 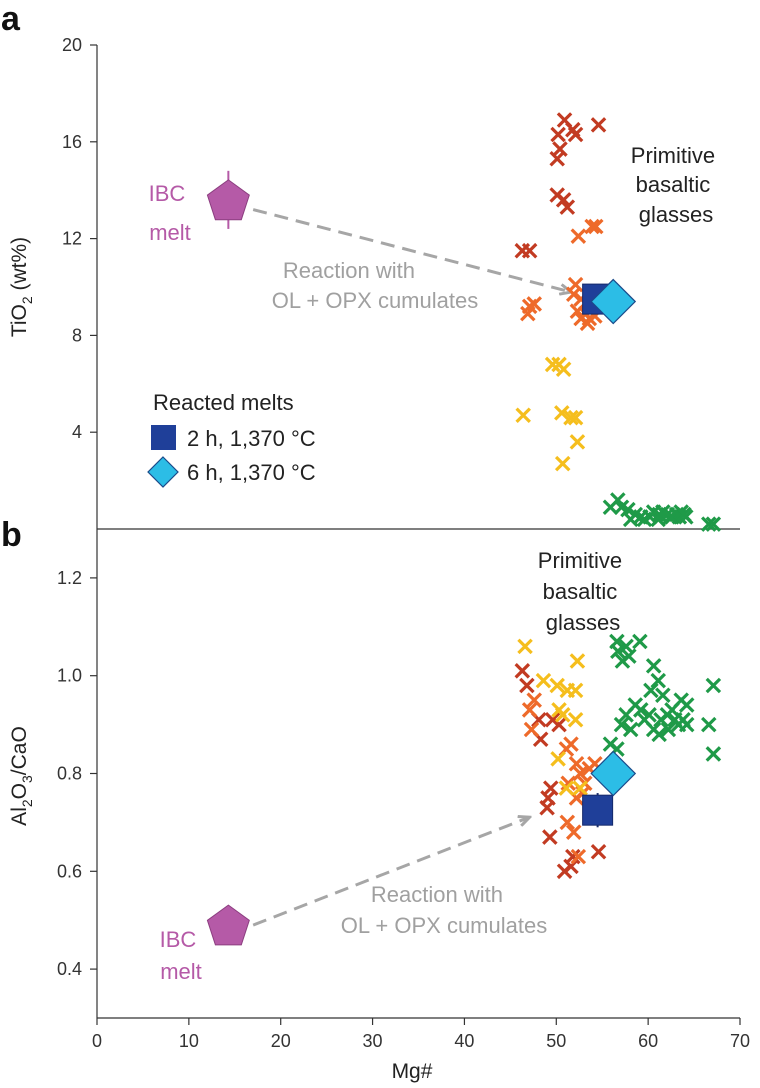 I want to click on panel-a-glasses-line2: basaltic, so click(x=673, y=184).